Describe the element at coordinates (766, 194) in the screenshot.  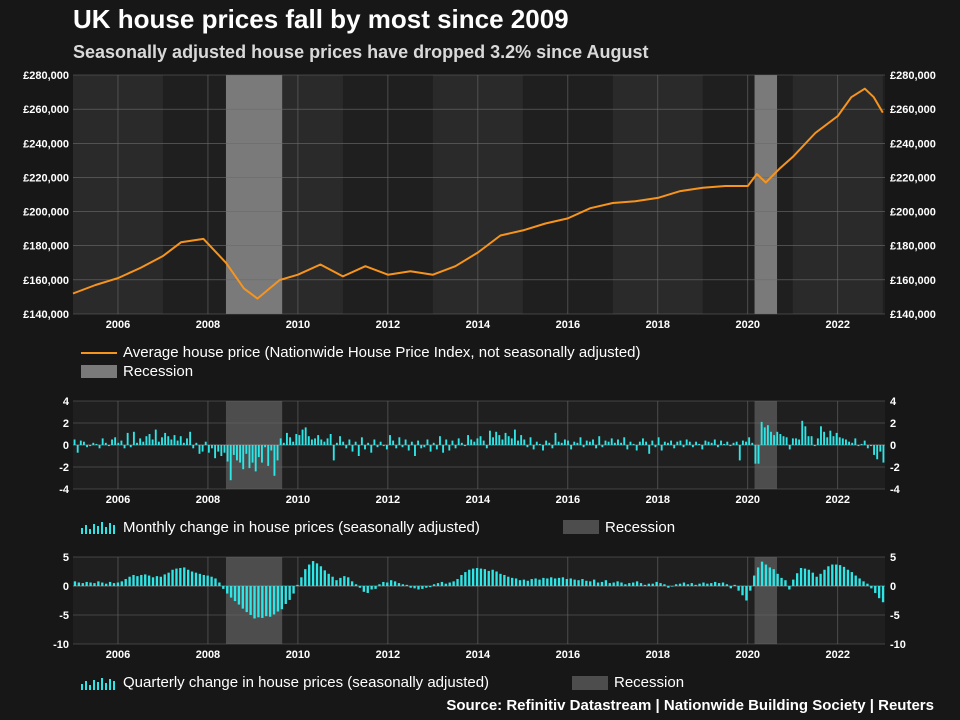
I see `recession-shade` at that location.